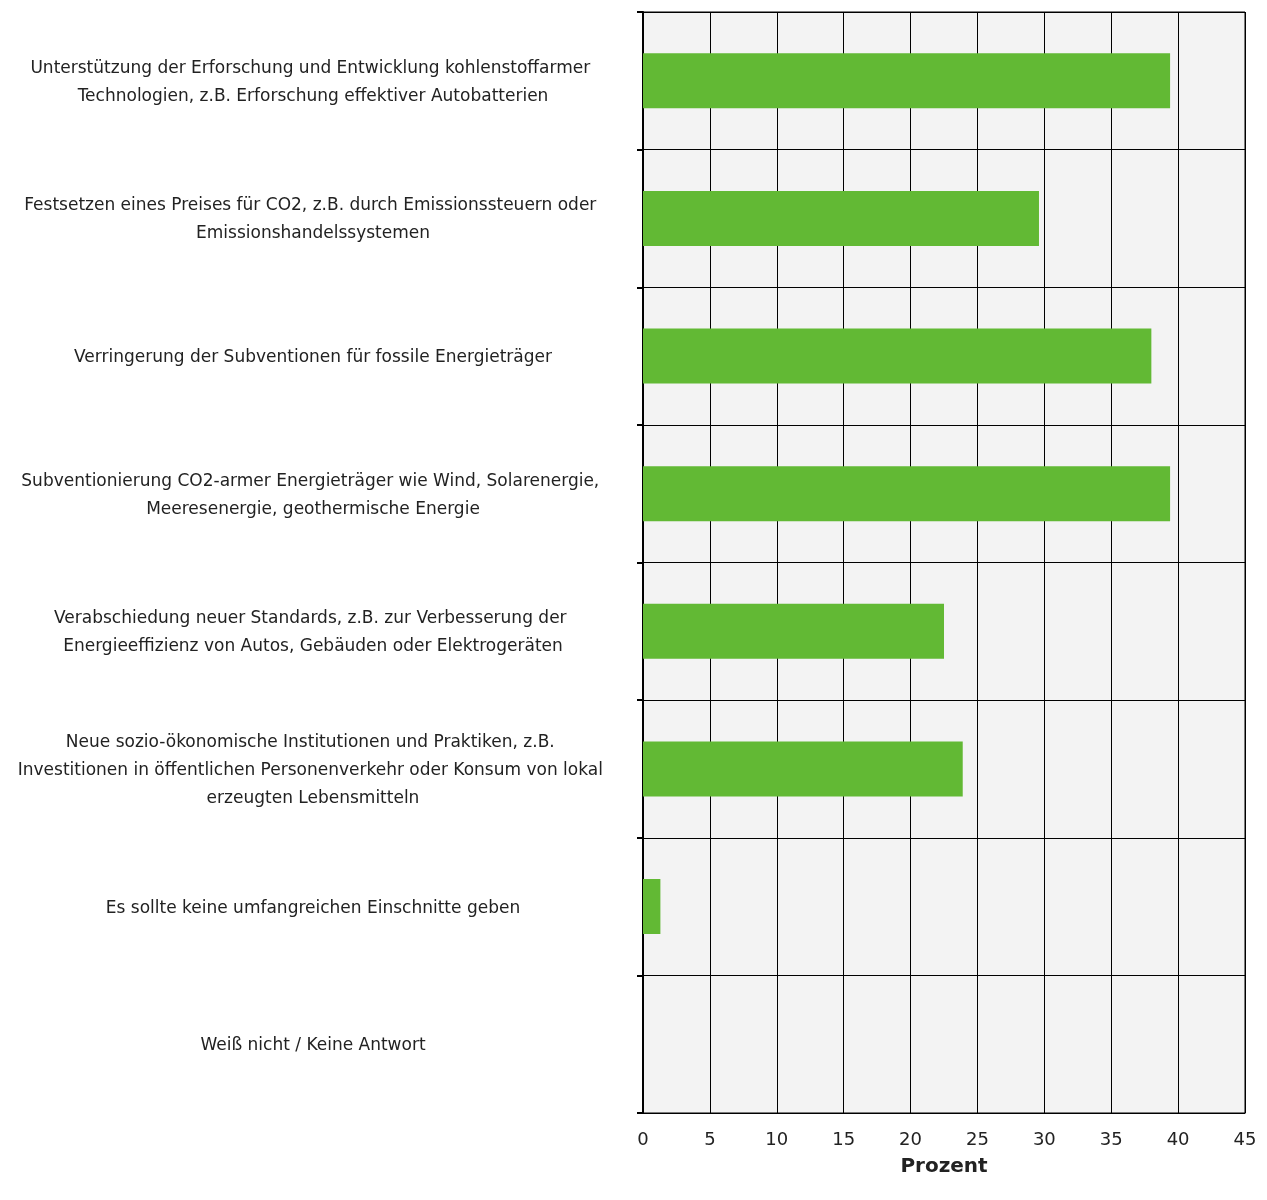 The height and width of the screenshot is (1200, 1267). I want to click on x-tick-label: 15, so click(844, 1138).